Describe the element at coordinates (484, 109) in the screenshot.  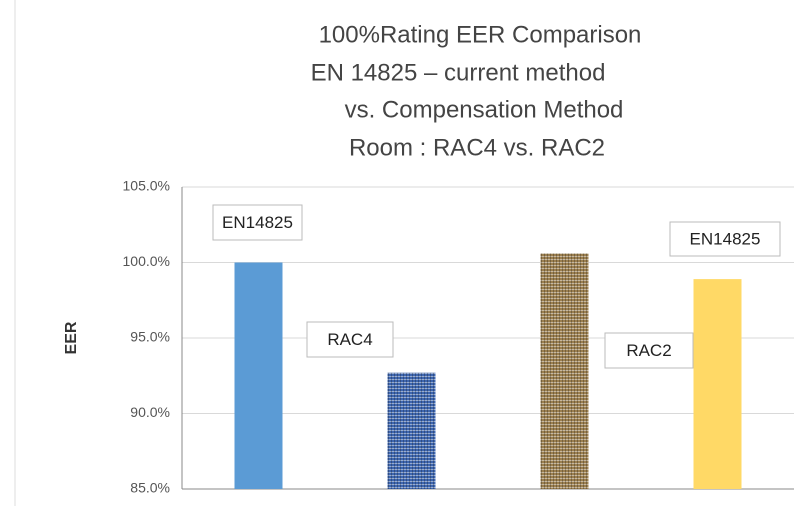
I see `chart-subtitle: vs. Compensation Method` at that location.